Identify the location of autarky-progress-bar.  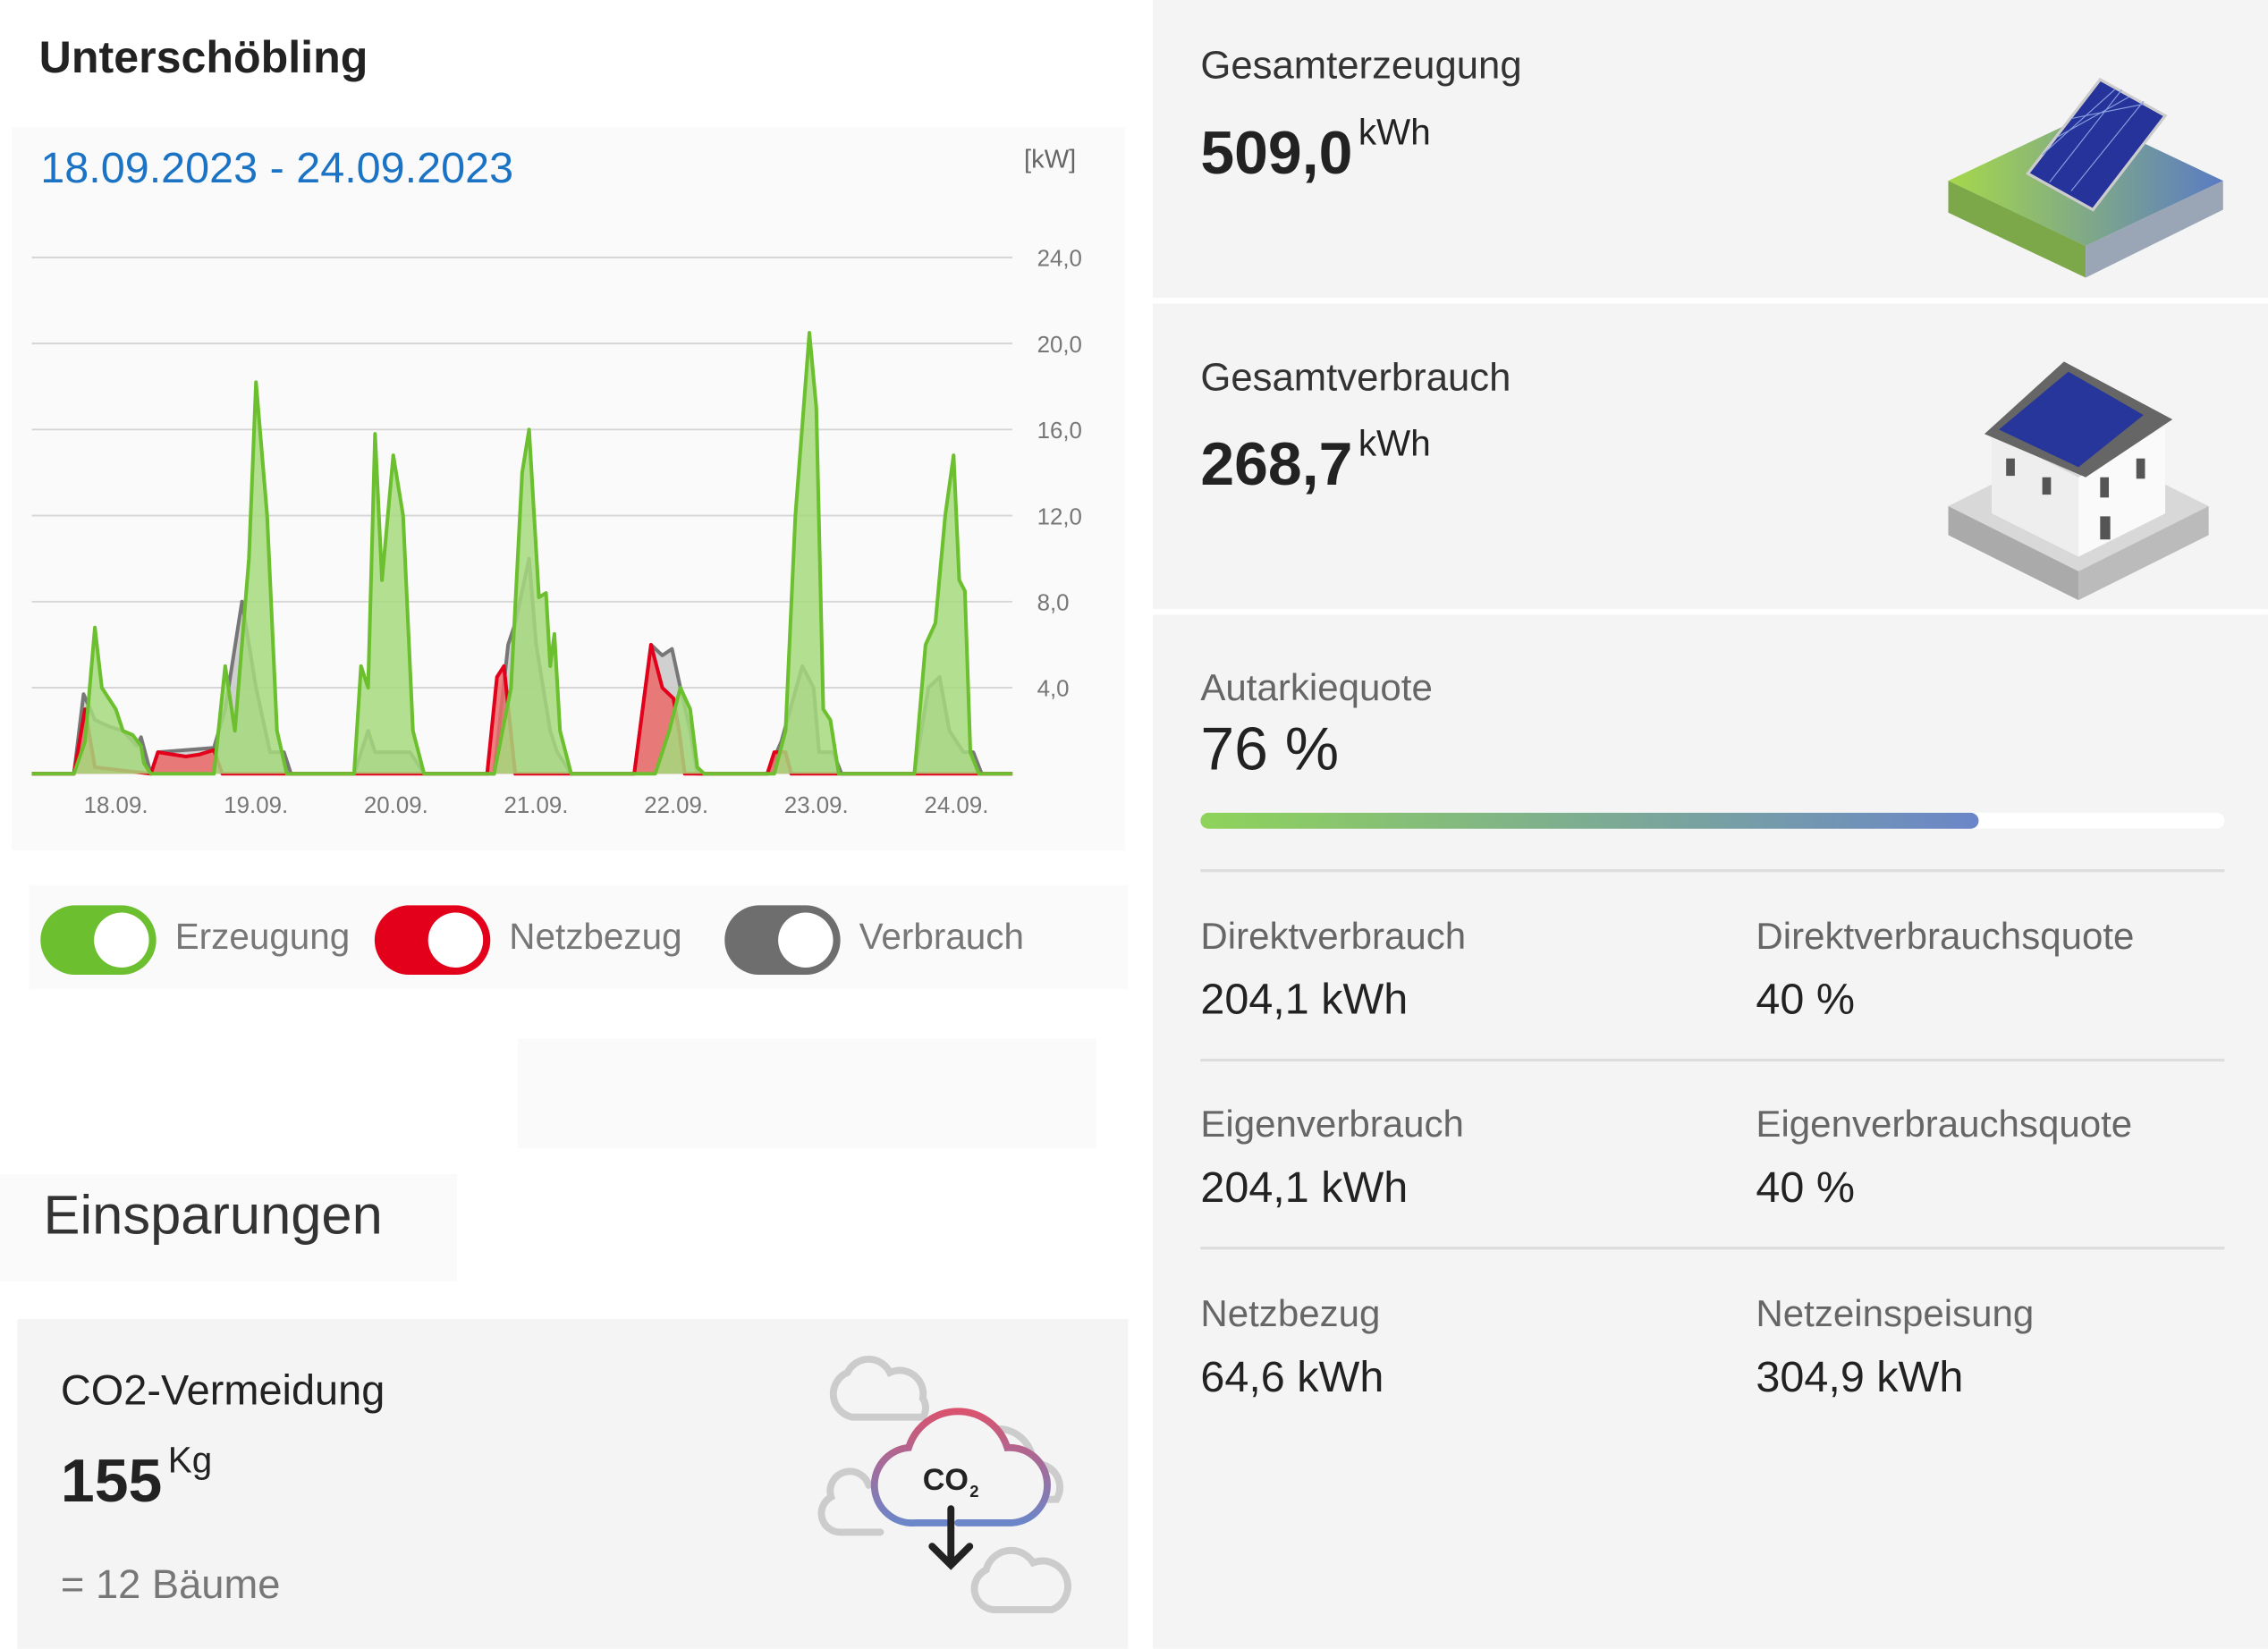
(1712, 821).